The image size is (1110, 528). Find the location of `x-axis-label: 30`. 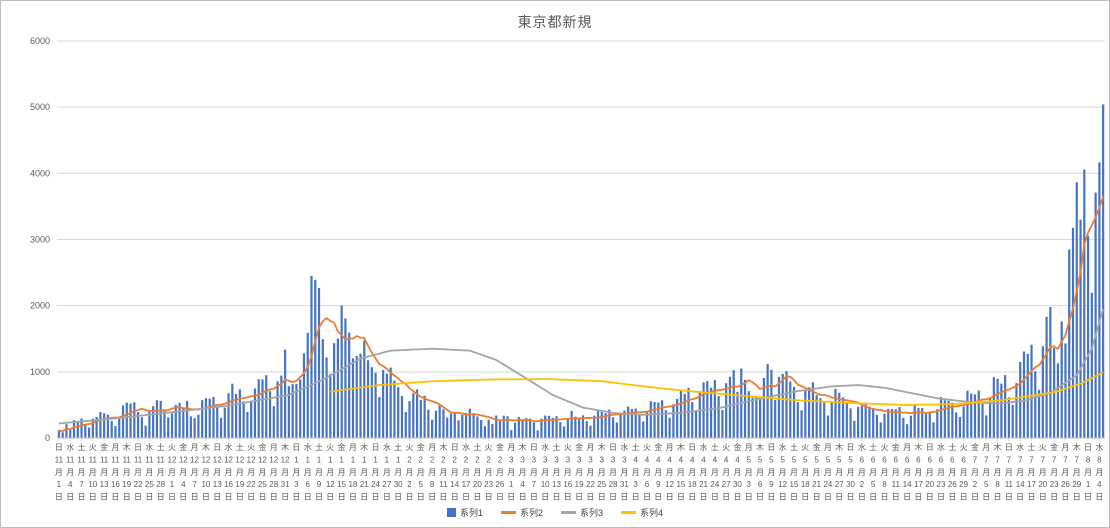

x-axis-label: 30 is located at coordinates (398, 484).